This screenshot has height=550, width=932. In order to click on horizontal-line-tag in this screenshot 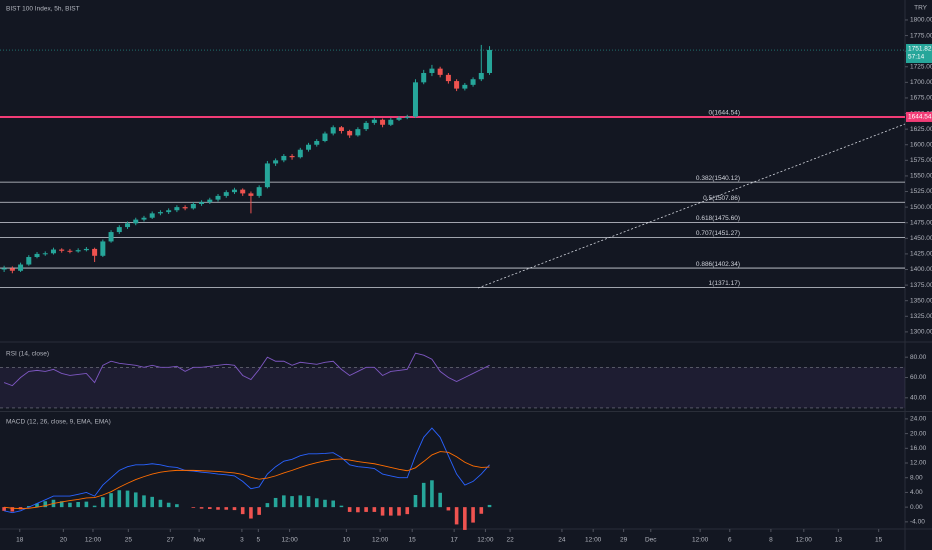, I will do `click(919, 116)`.